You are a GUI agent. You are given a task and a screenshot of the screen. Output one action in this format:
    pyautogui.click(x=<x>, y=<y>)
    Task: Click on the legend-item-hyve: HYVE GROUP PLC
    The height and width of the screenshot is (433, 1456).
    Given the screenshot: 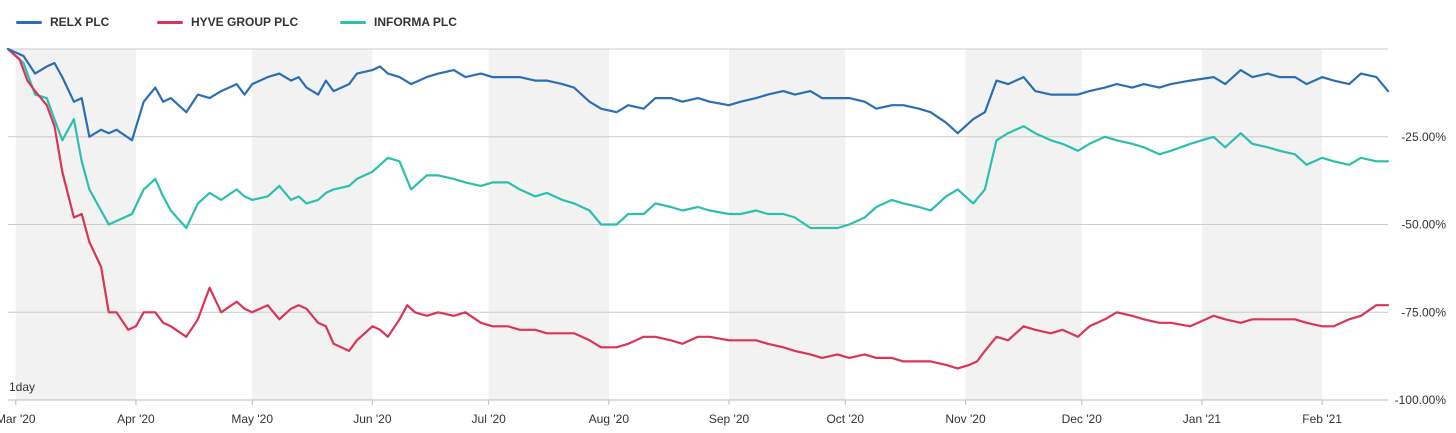 What is the action you would take?
    pyautogui.click(x=227, y=22)
    